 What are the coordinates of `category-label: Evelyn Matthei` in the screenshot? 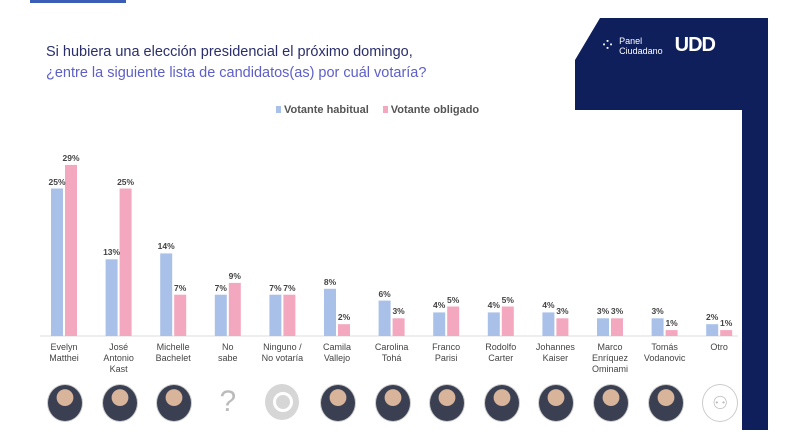 It's located at (64, 352).